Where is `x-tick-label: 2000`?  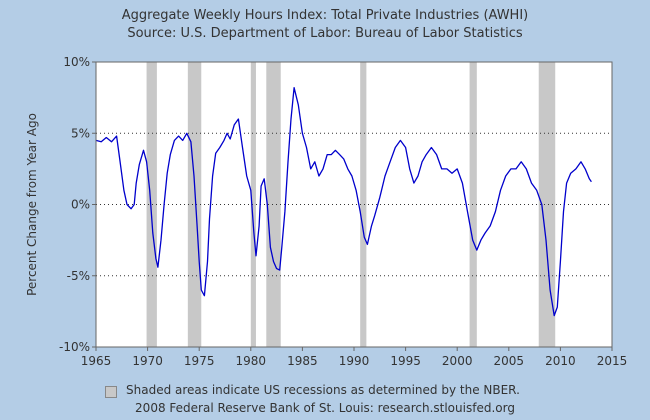 x-tick-label: 2000 is located at coordinates (457, 361).